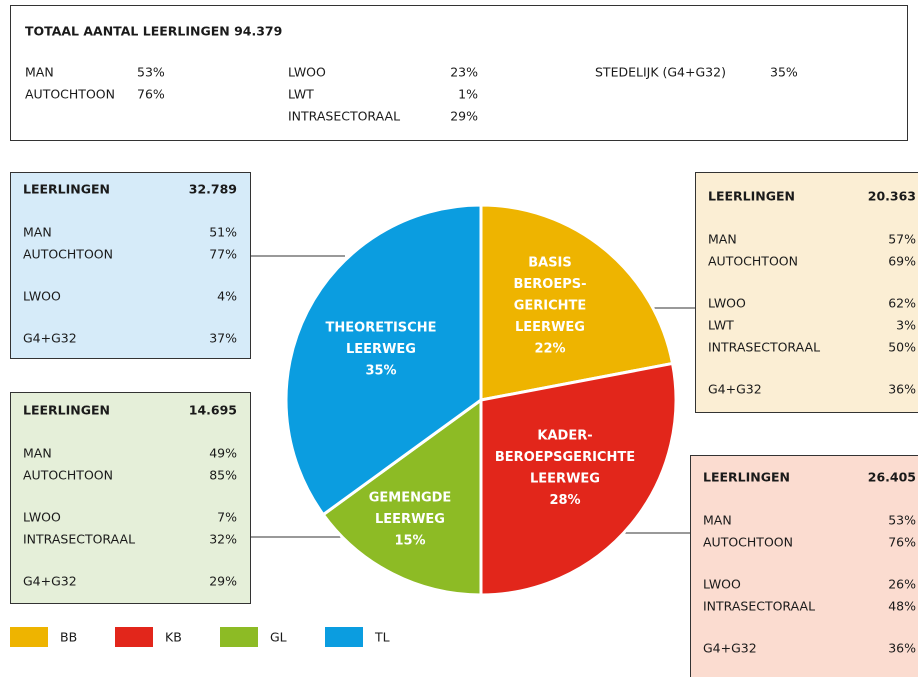 The height and width of the screenshot is (677, 918). Describe the element at coordinates (223, 475) in the screenshot. I see `panel-value: 85%` at that location.